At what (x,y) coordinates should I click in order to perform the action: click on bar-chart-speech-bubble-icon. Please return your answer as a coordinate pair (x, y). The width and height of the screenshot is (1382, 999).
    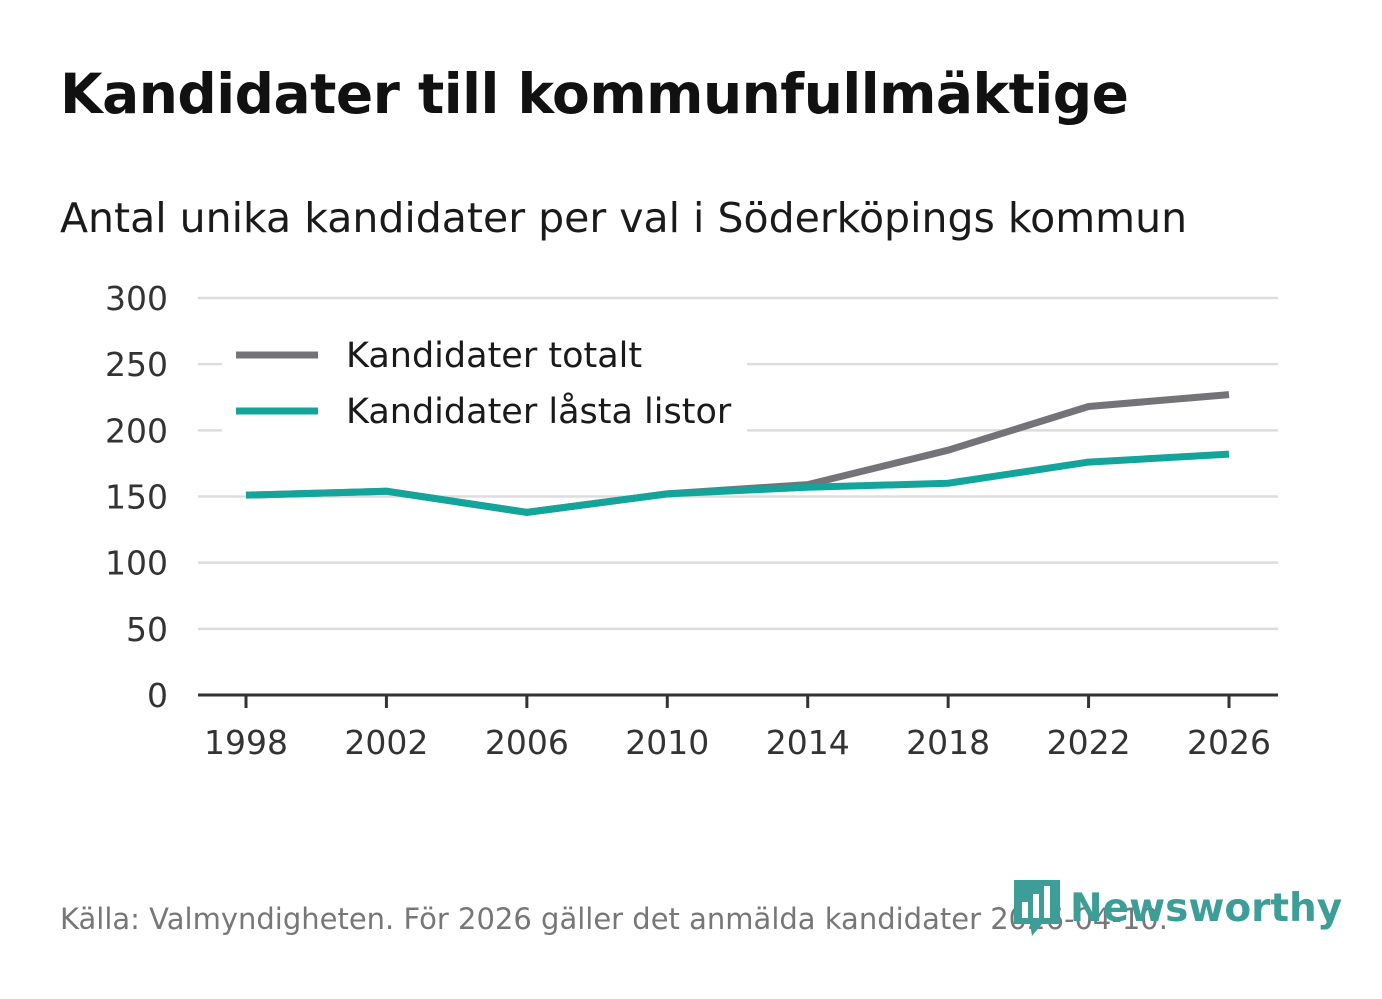
    Looking at the image, I should click on (1037, 908).